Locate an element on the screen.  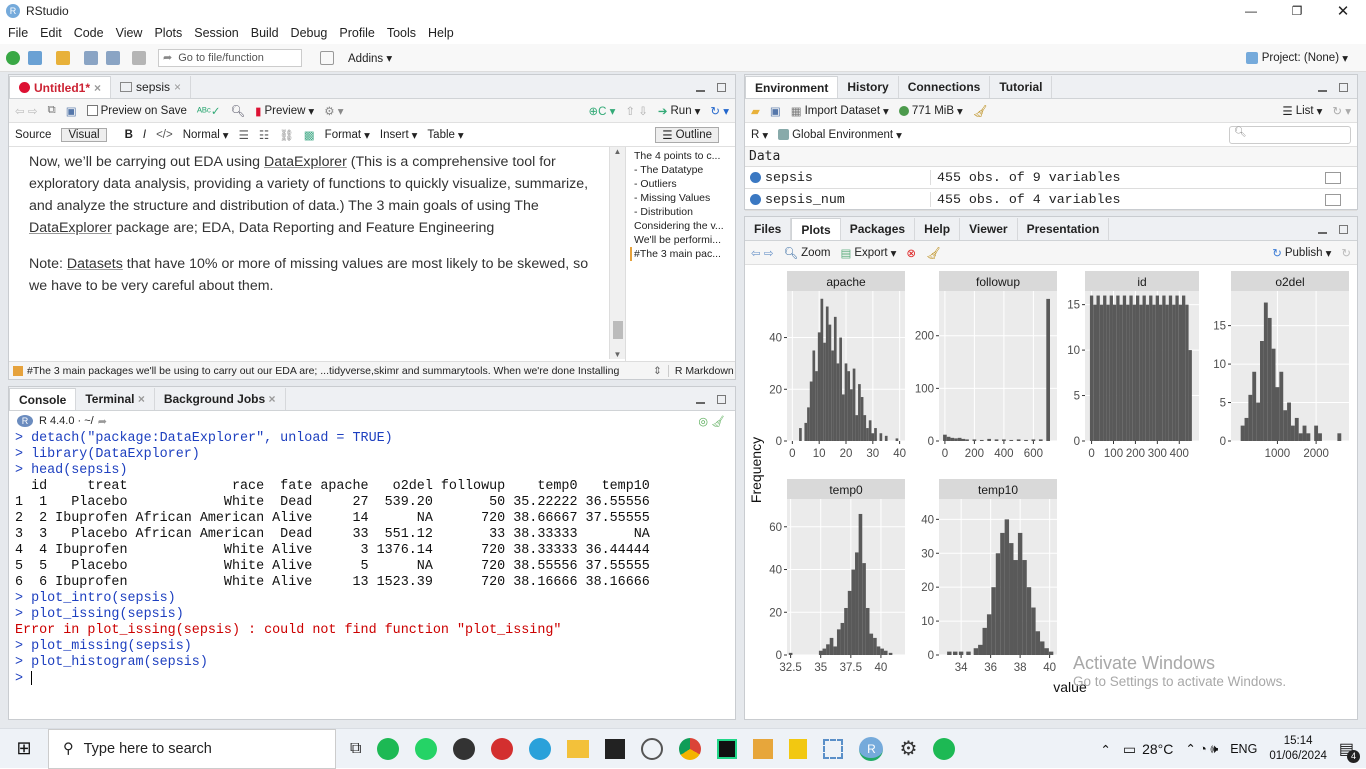
app-puzzle-icon is located at coordinates (763, 748).